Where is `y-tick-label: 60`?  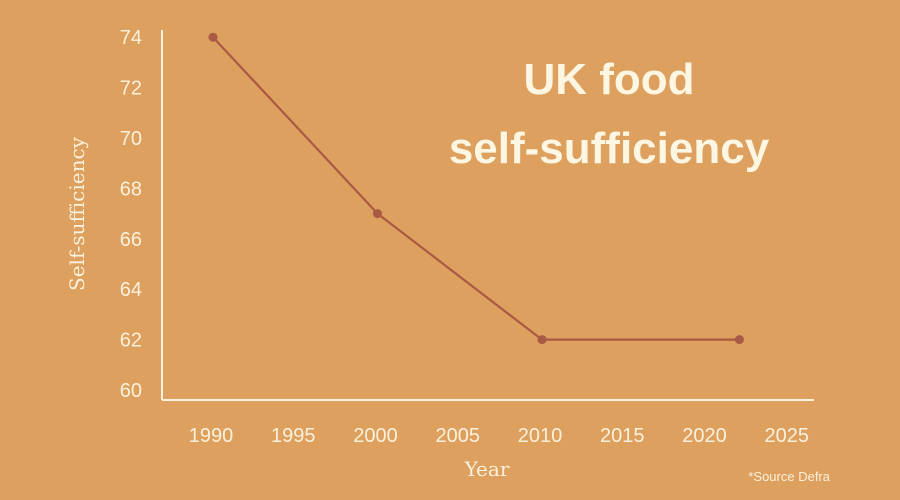
y-tick-label: 60 is located at coordinates (131, 391).